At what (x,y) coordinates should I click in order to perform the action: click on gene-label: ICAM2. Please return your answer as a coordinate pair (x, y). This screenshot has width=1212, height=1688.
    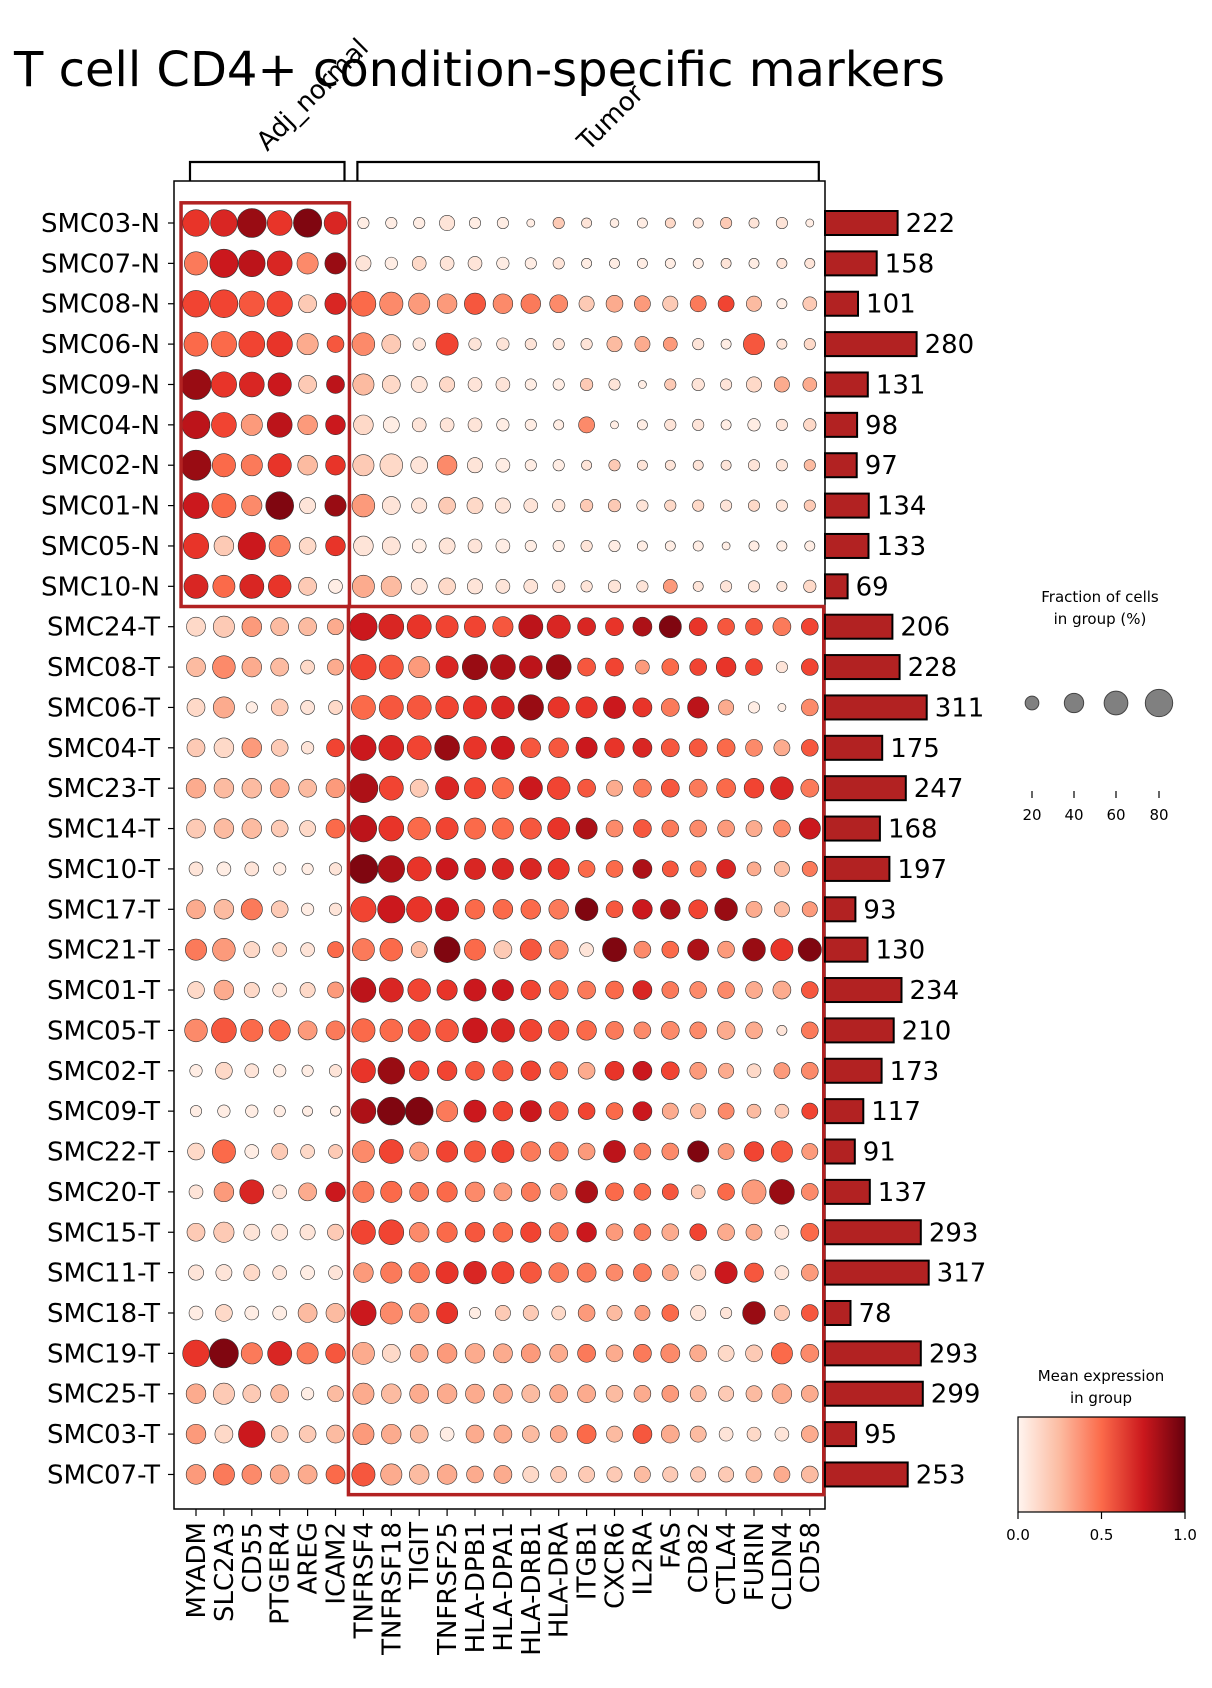
    Looking at the image, I should click on (337, 1563).